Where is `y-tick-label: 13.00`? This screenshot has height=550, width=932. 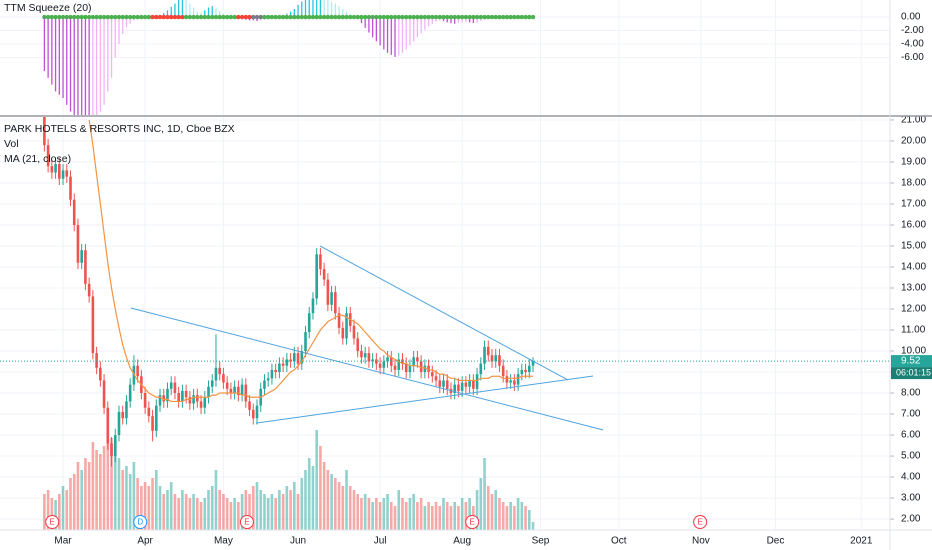 y-tick-label: 13.00 is located at coordinates (913, 288).